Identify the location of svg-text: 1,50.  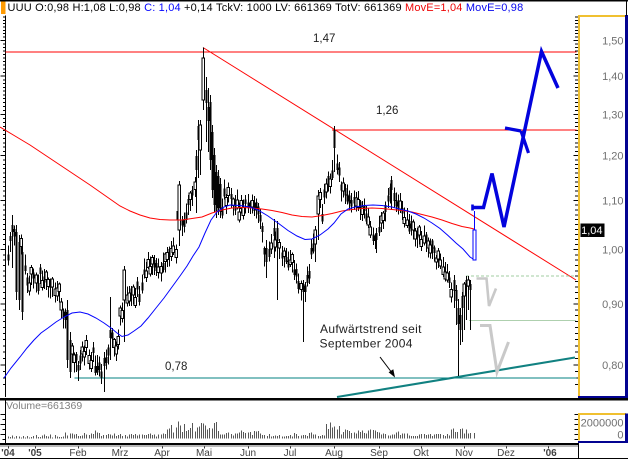
(612, 42).